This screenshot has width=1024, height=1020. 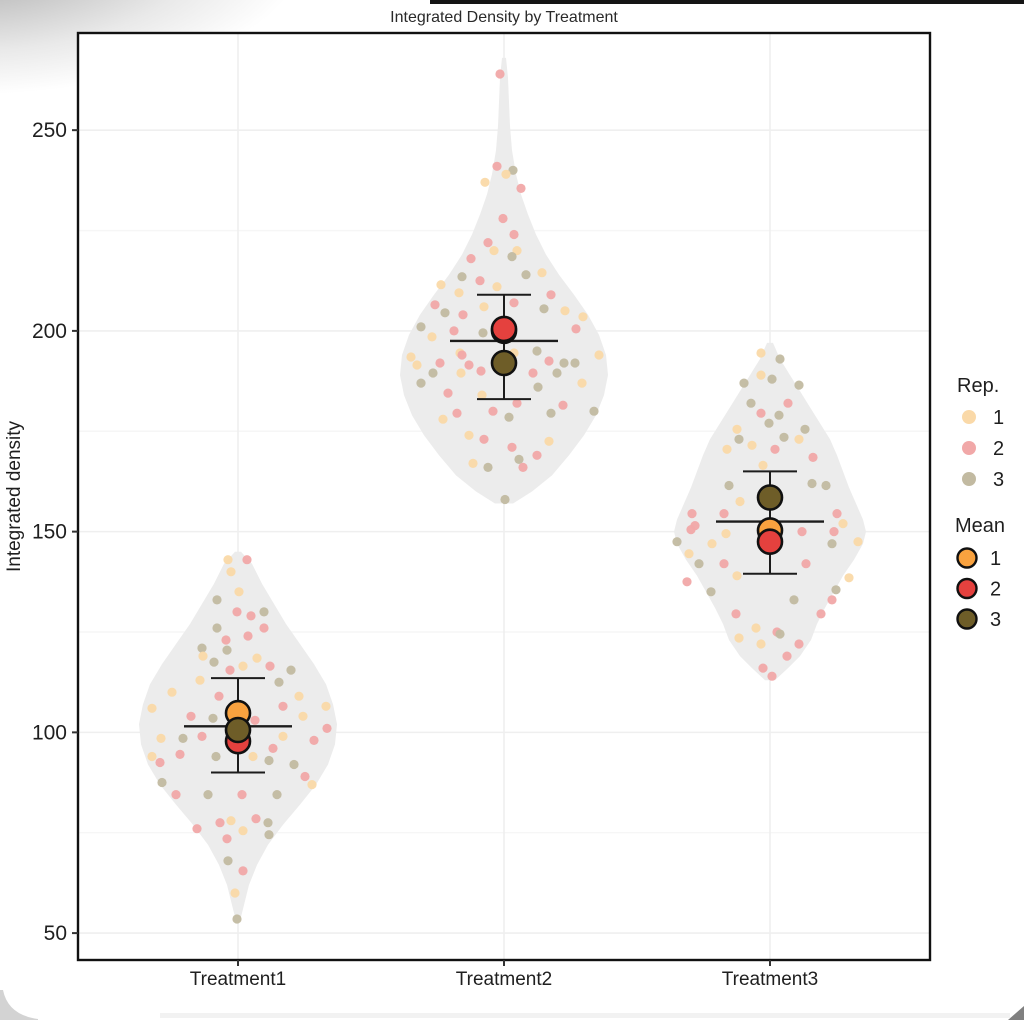 What do you see at coordinates (770, 979) in the screenshot?
I see `x-tick-label: Treatment3` at bounding box center [770, 979].